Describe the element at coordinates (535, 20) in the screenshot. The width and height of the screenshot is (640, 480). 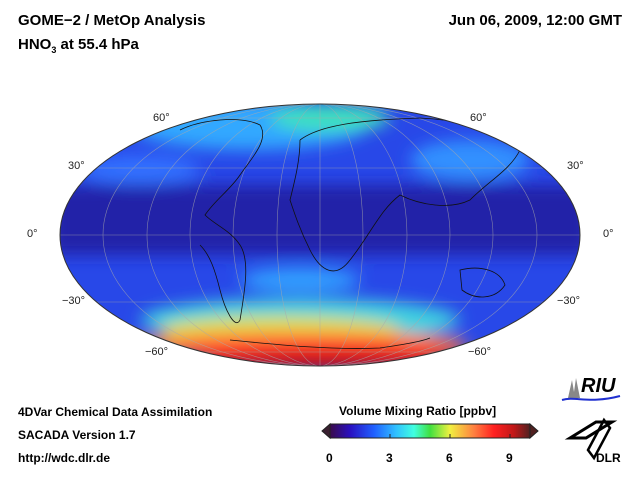
I see `analysis-datetime: Jun 06, 2009, 12:00 GMT` at that location.